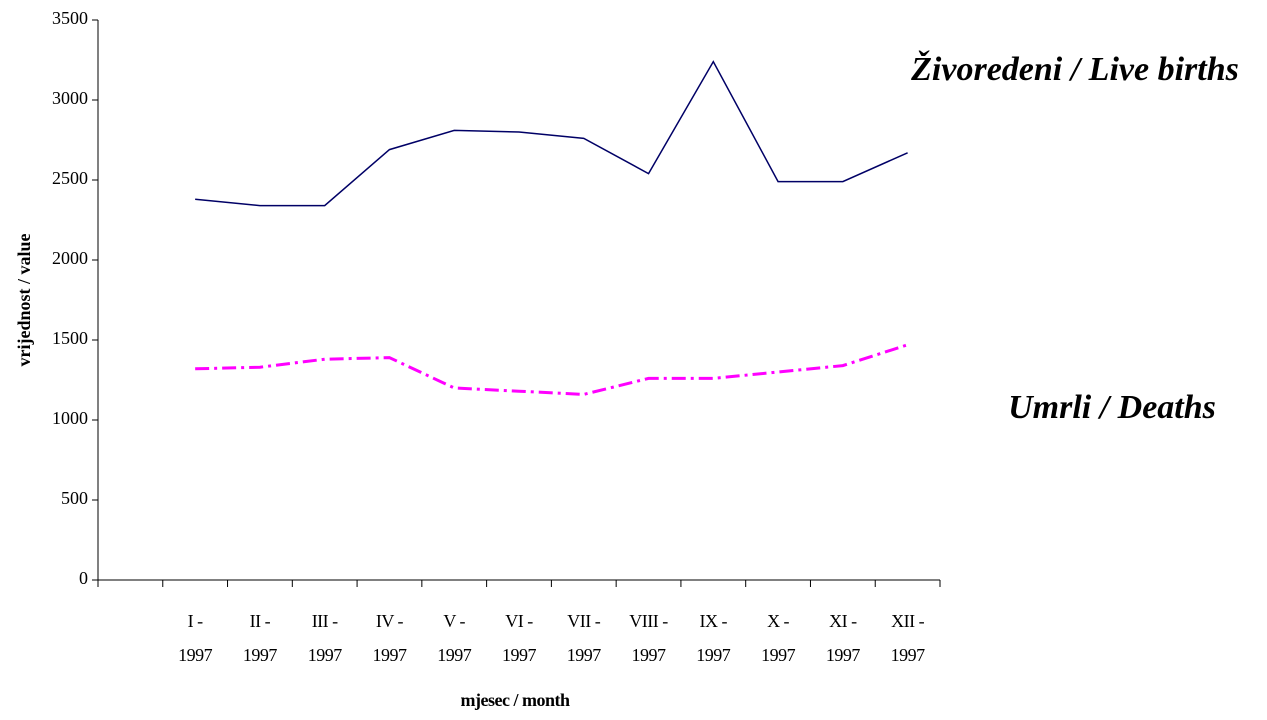 The height and width of the screenshot is (720, 1267). I want to click on x-tick-label: IX - 1997, so click(713, 638).